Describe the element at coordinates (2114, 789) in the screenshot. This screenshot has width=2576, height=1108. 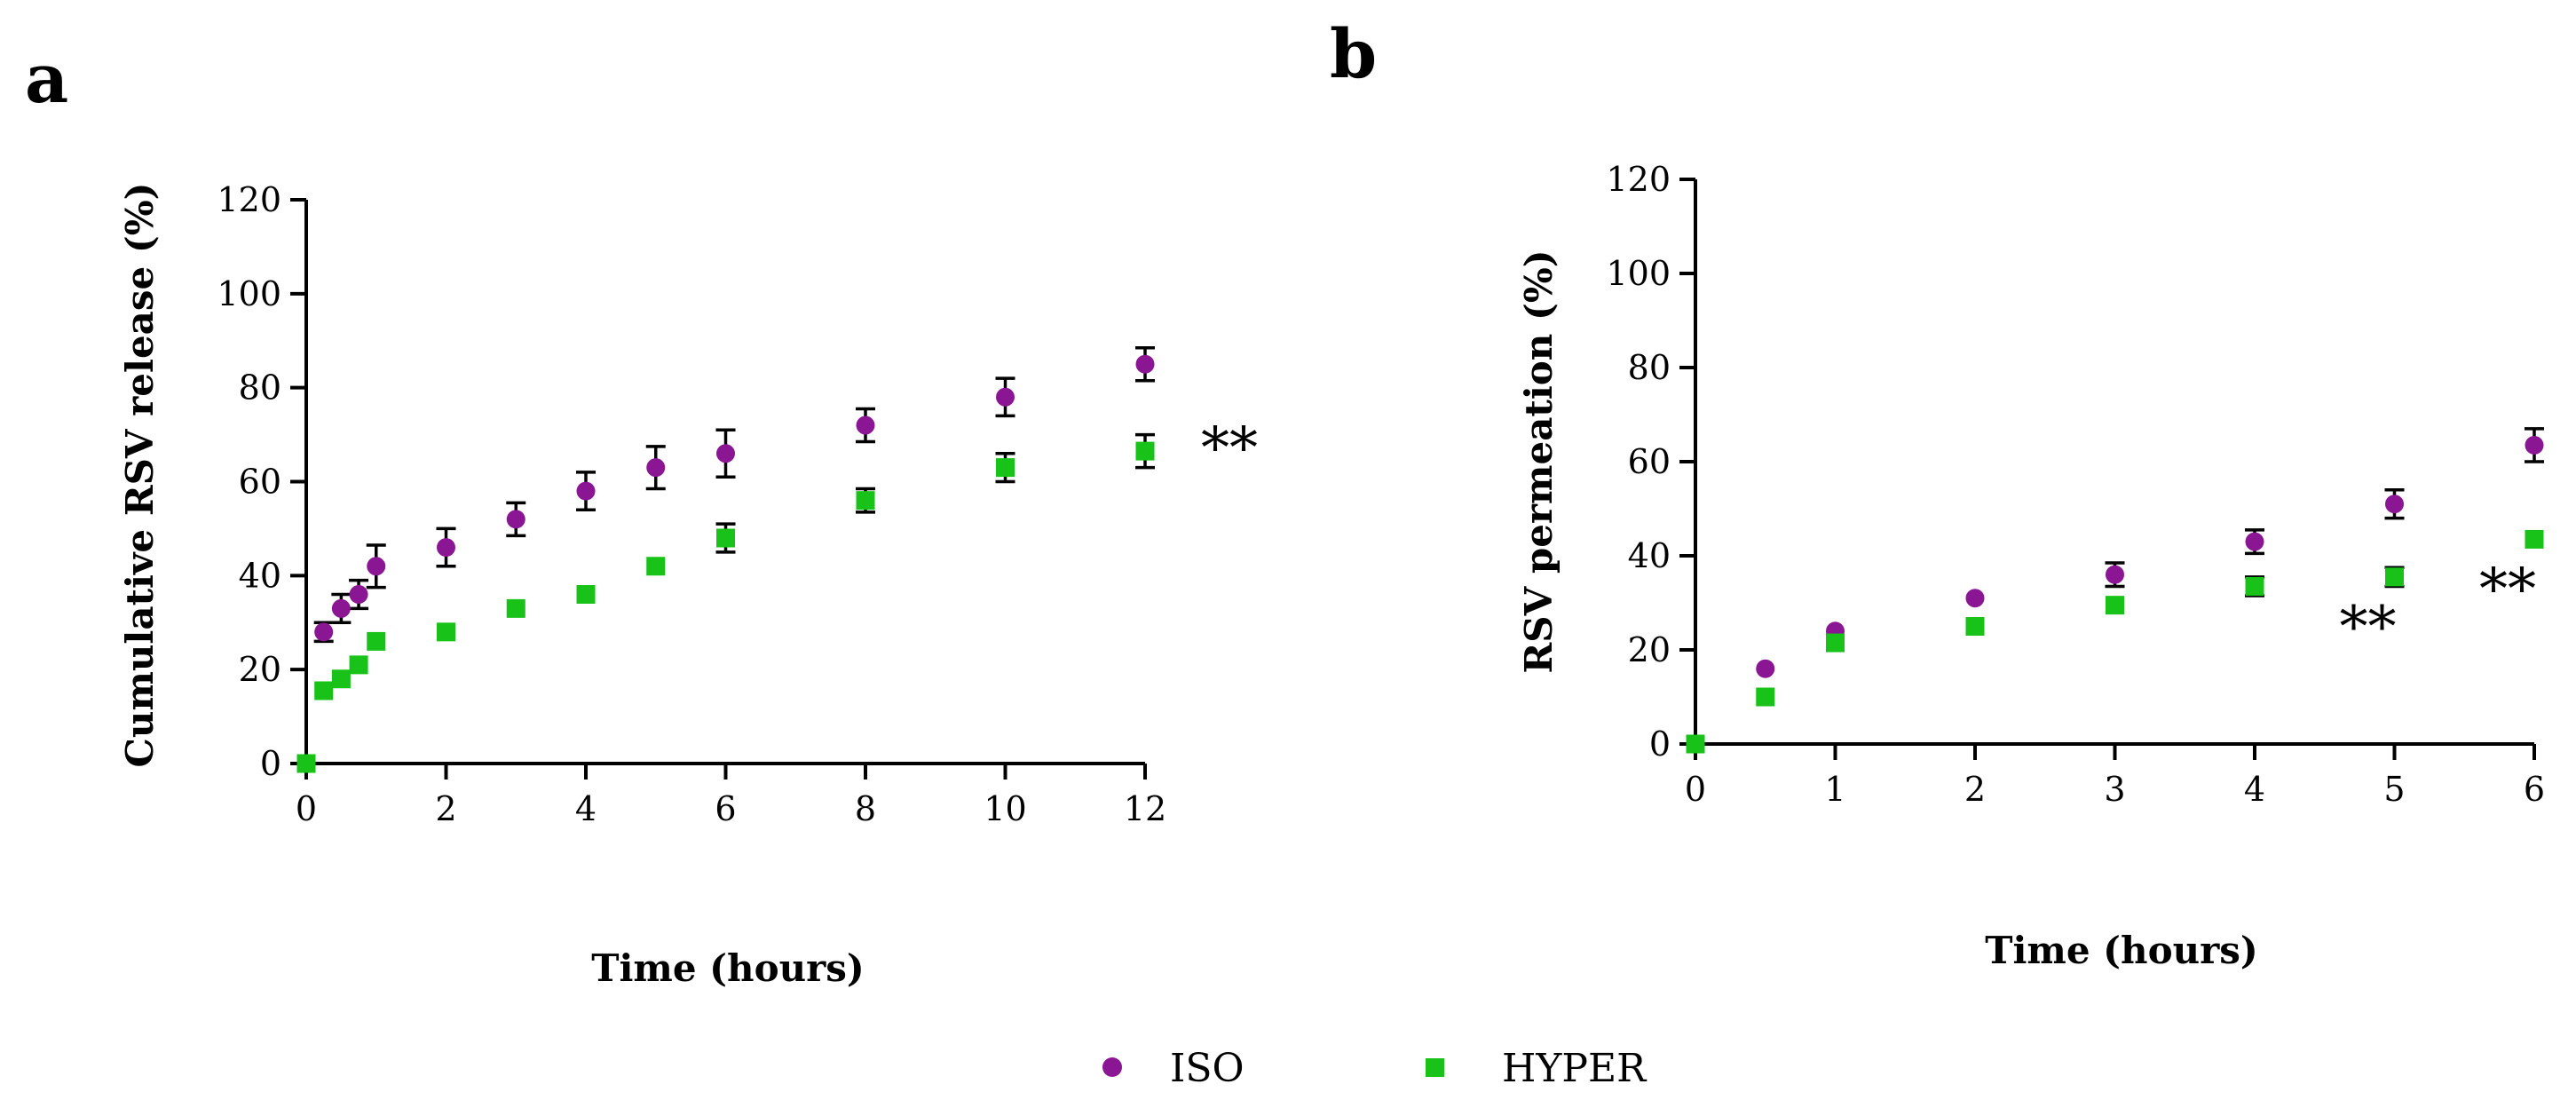
I see `x-tick-label-panel-b: 3` at that location.